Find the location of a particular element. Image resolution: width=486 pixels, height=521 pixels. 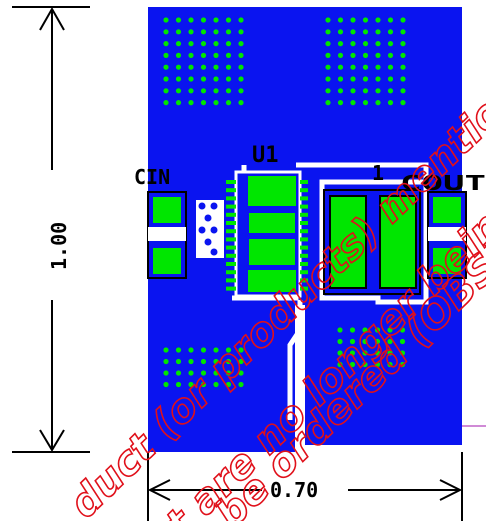

width-dimension-label: 0.70 is located at coordinates (294, 490).